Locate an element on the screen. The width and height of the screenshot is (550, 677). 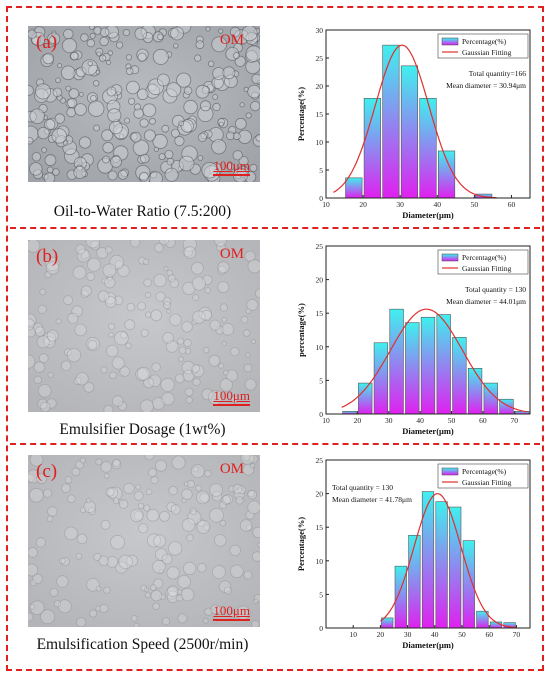
micrograph-b: (b) OM 100μm is located at coordinates (144, 326).